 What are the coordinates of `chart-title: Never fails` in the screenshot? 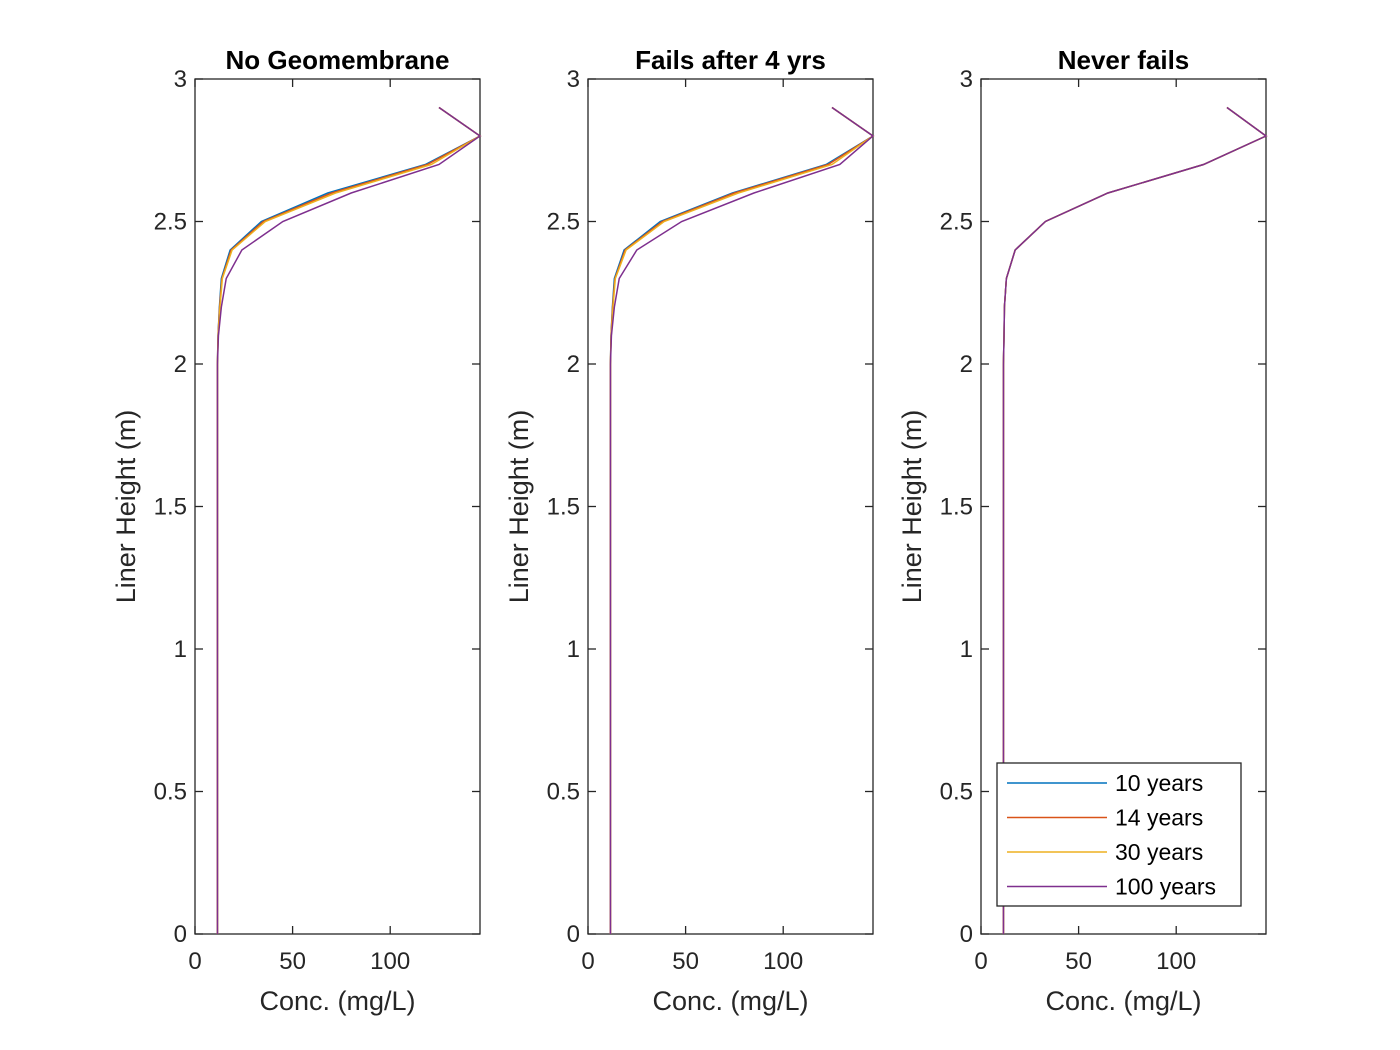 It's located at (1124, 60).